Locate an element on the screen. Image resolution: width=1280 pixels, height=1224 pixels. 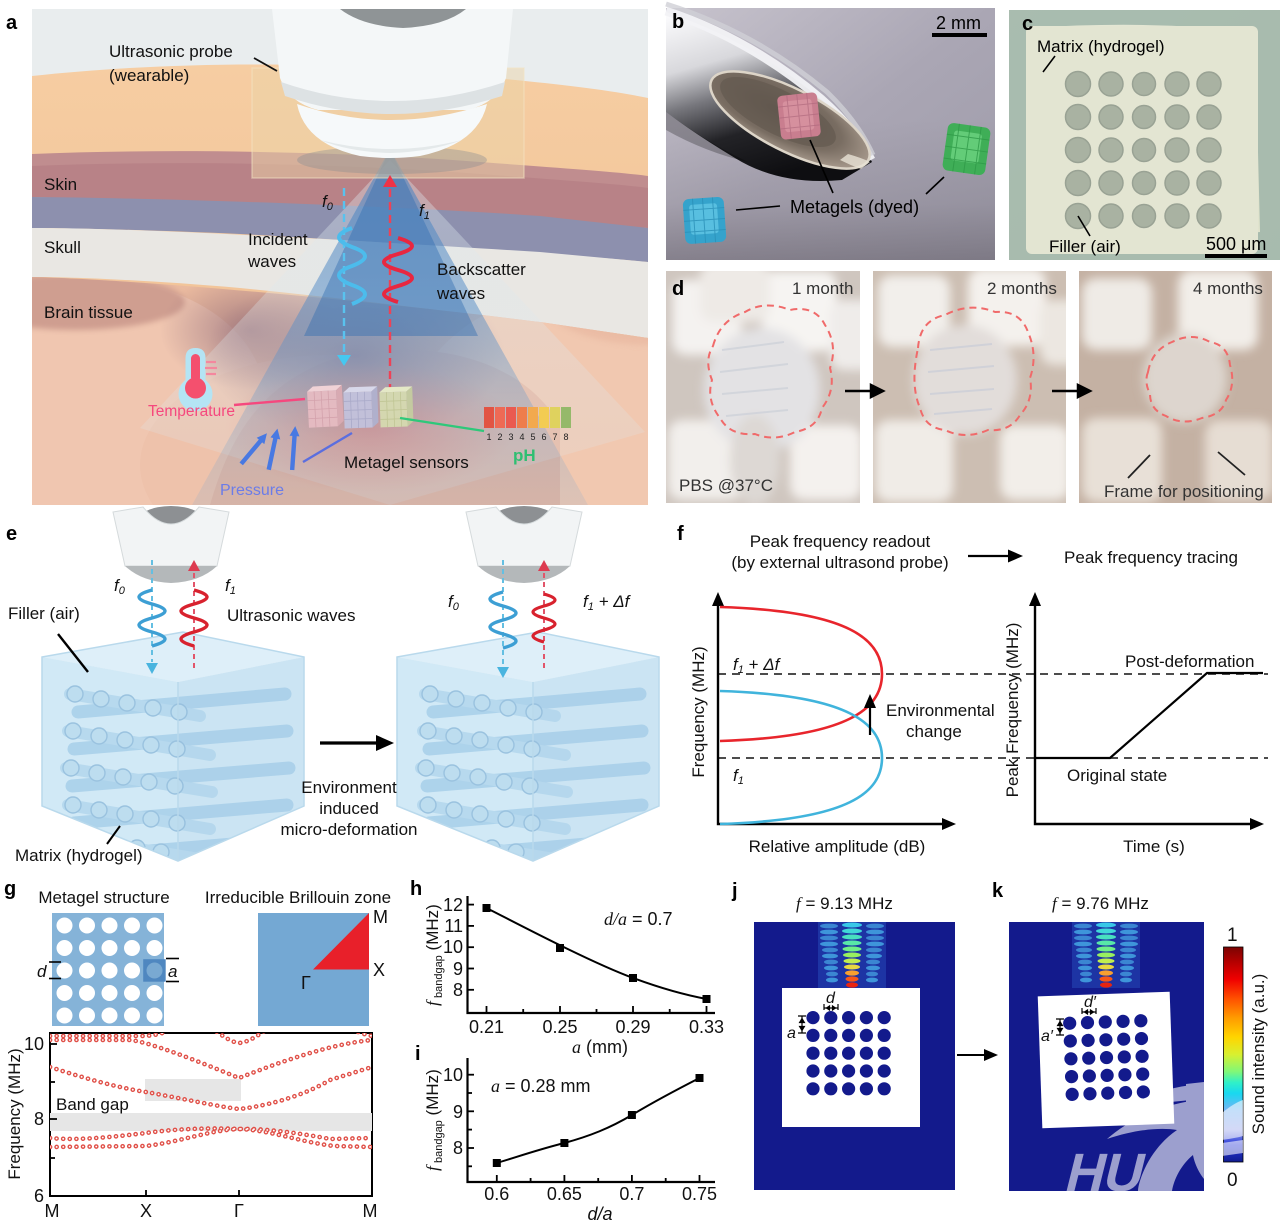
svg-text: Frame for positioning is located at coordinates (1184, 491).